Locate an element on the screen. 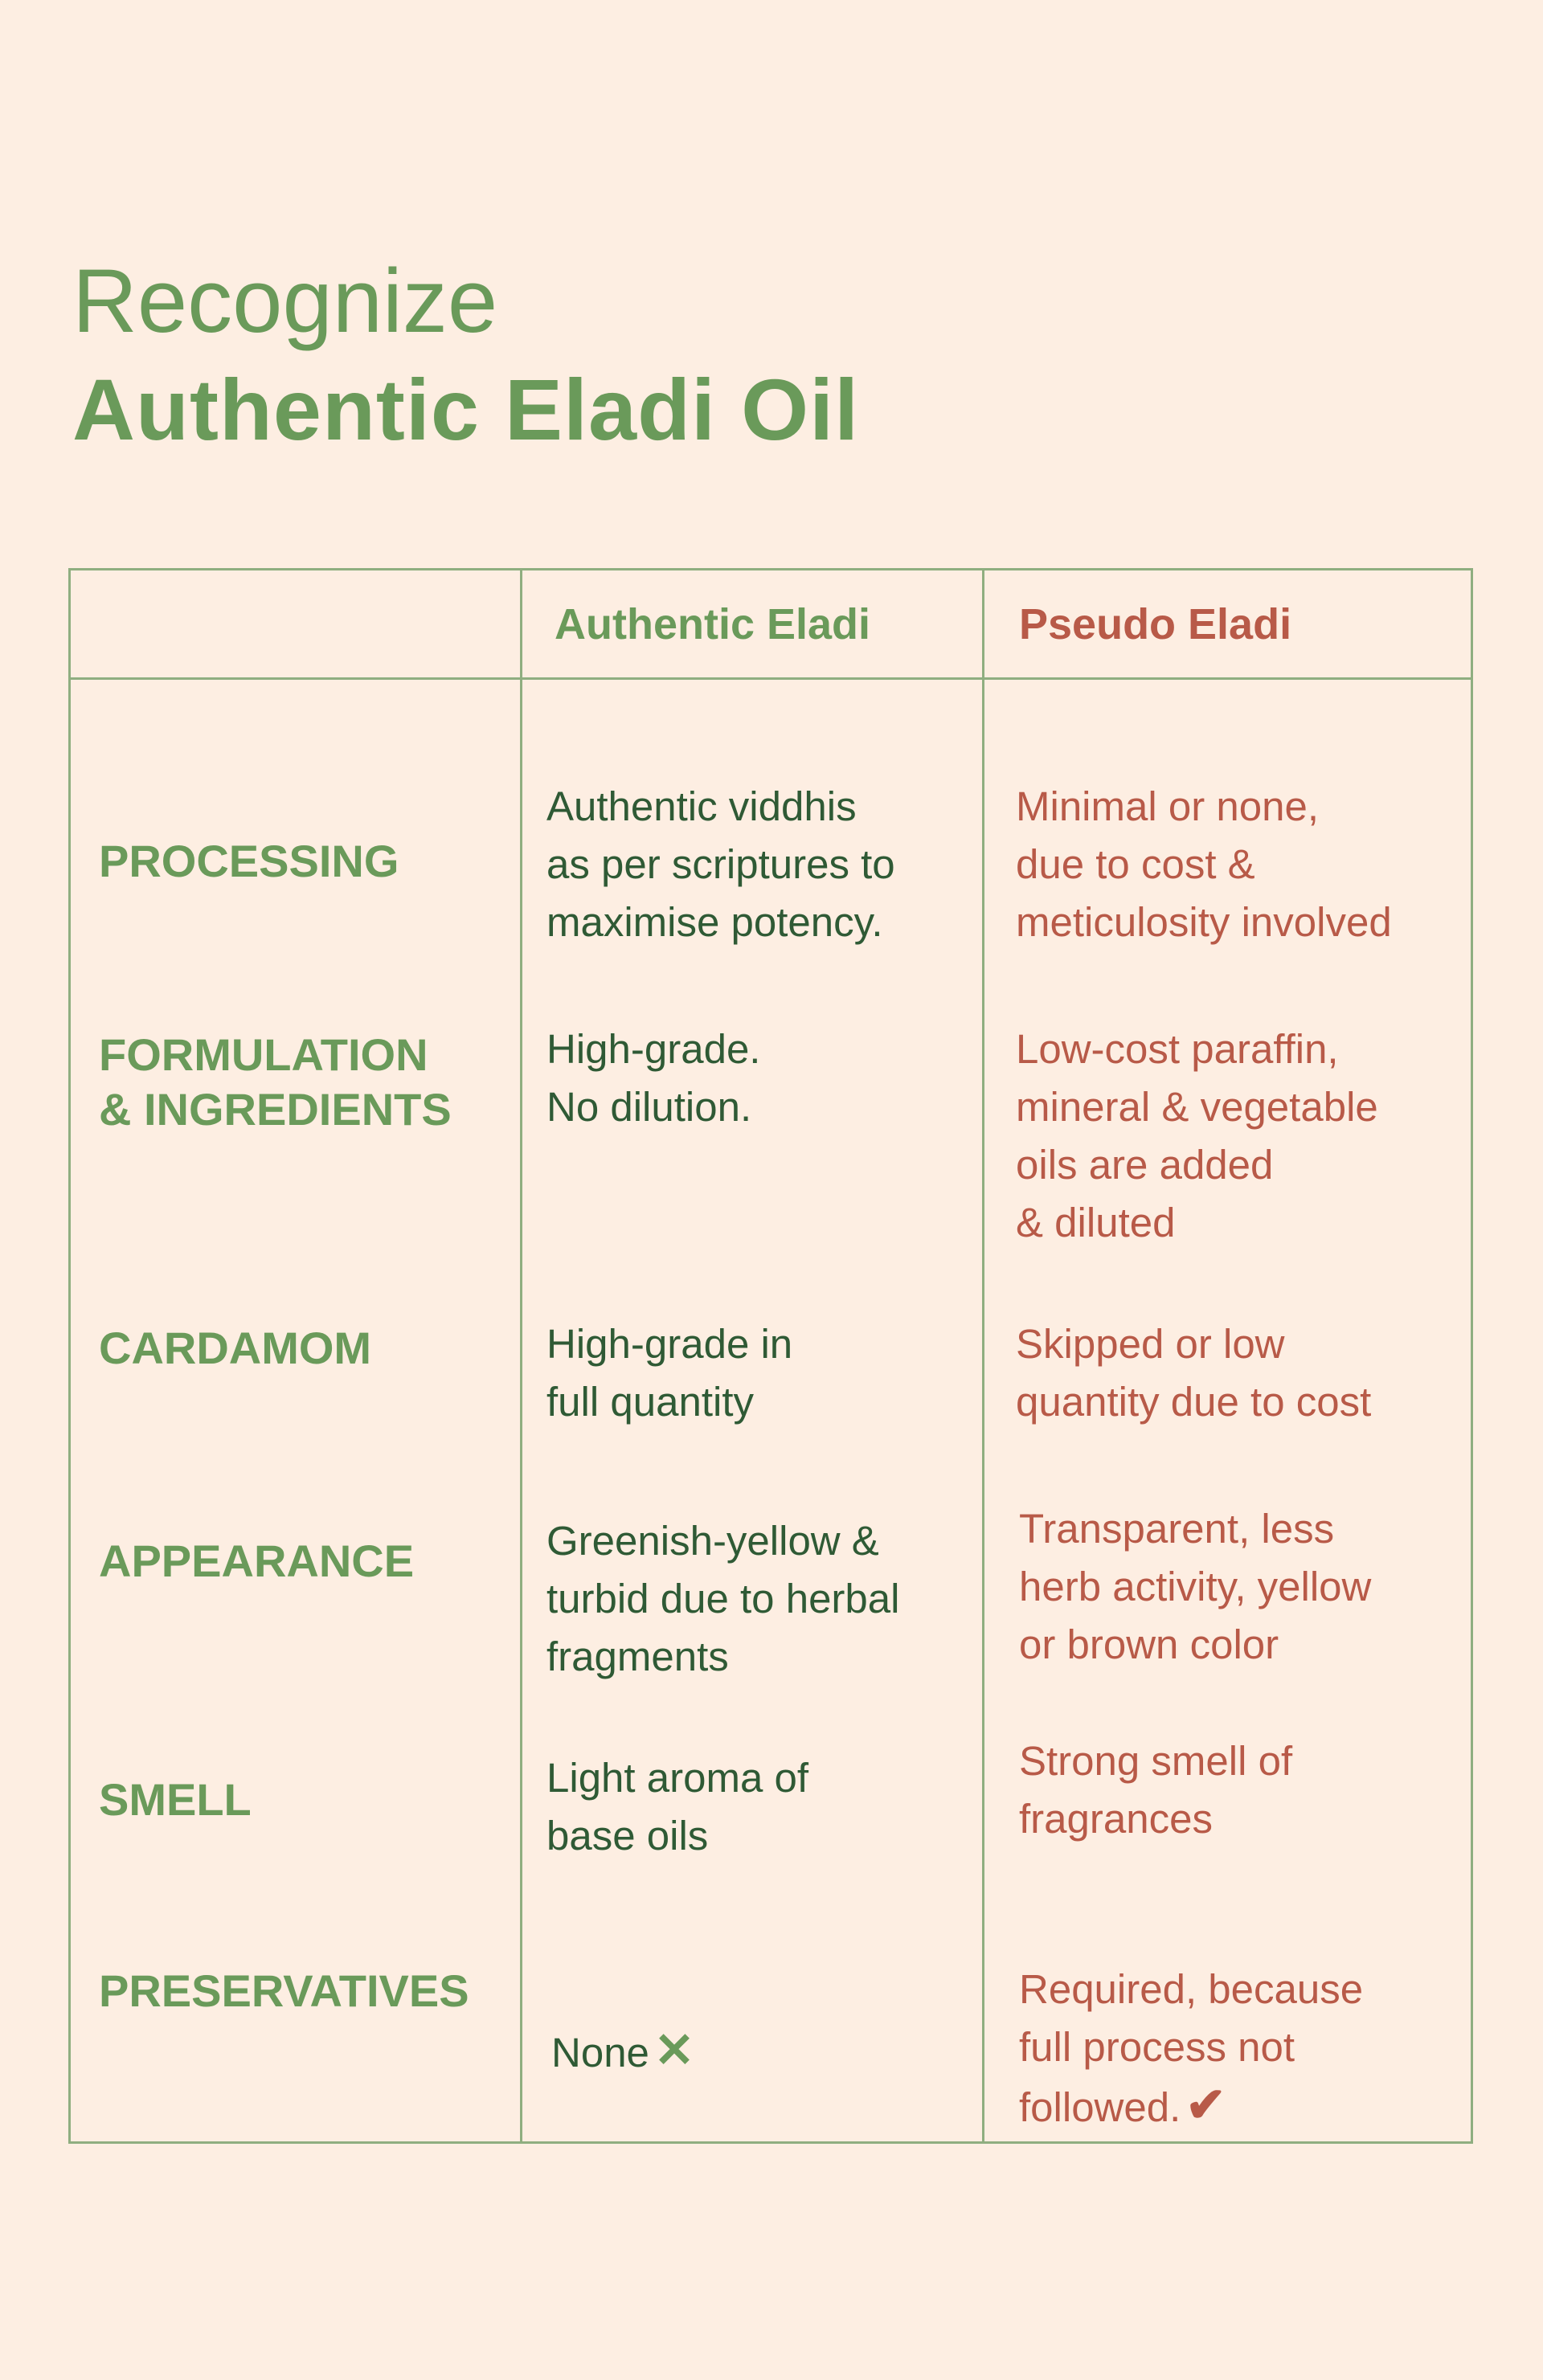  authentic-cardamom: High-grade in full quantity is located at coordinates (669, 1373).